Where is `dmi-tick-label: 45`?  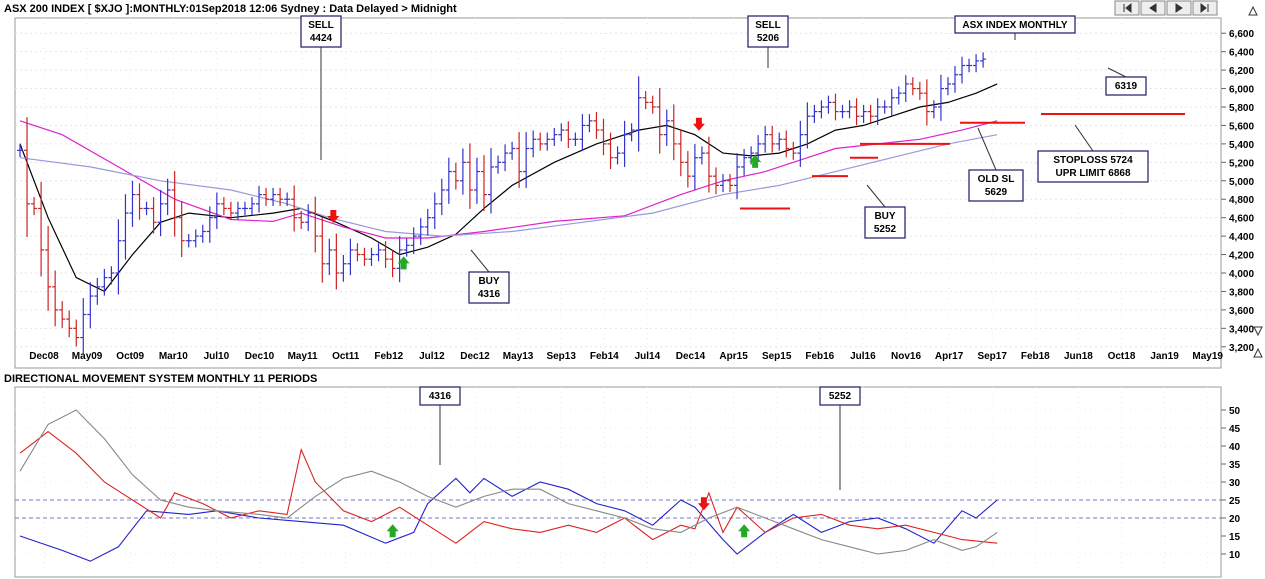
dmi-tick-label: 45 is located at coordinates (1235, 429).